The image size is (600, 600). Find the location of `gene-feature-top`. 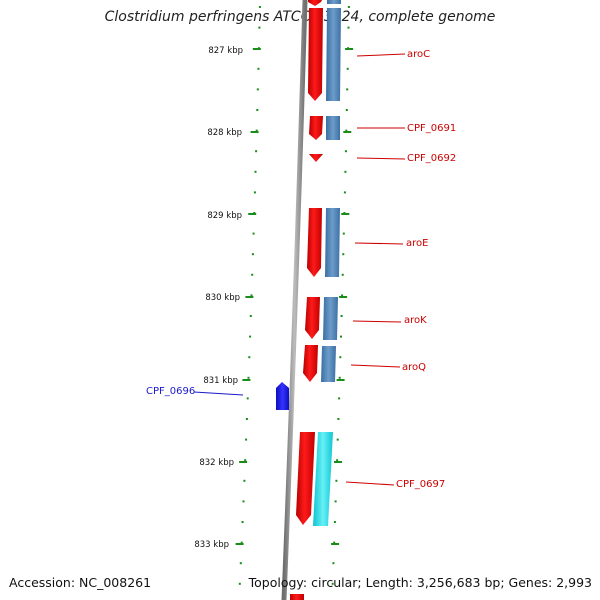

gene-feature-top is located at coordinates (315, 3).